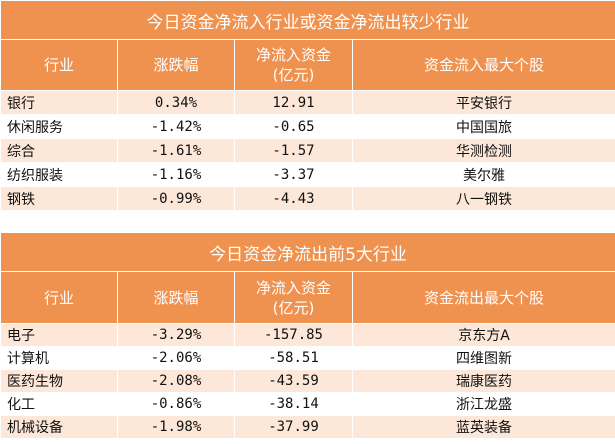 This screenshot has height=444, width=615. Describe the element at coordinates (176, 198) in the screenshot. I see `change-cell: -0.99%` at that location.